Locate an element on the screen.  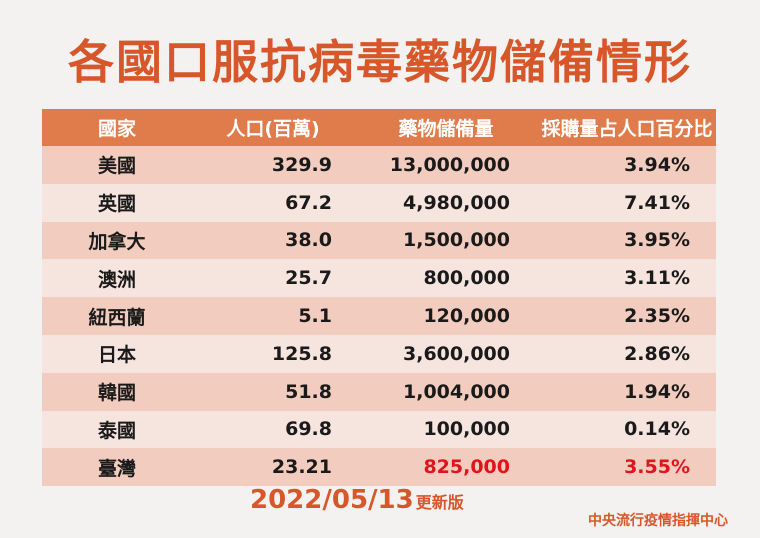
population-cell: 25.7 is located at coordinates (273, 278).